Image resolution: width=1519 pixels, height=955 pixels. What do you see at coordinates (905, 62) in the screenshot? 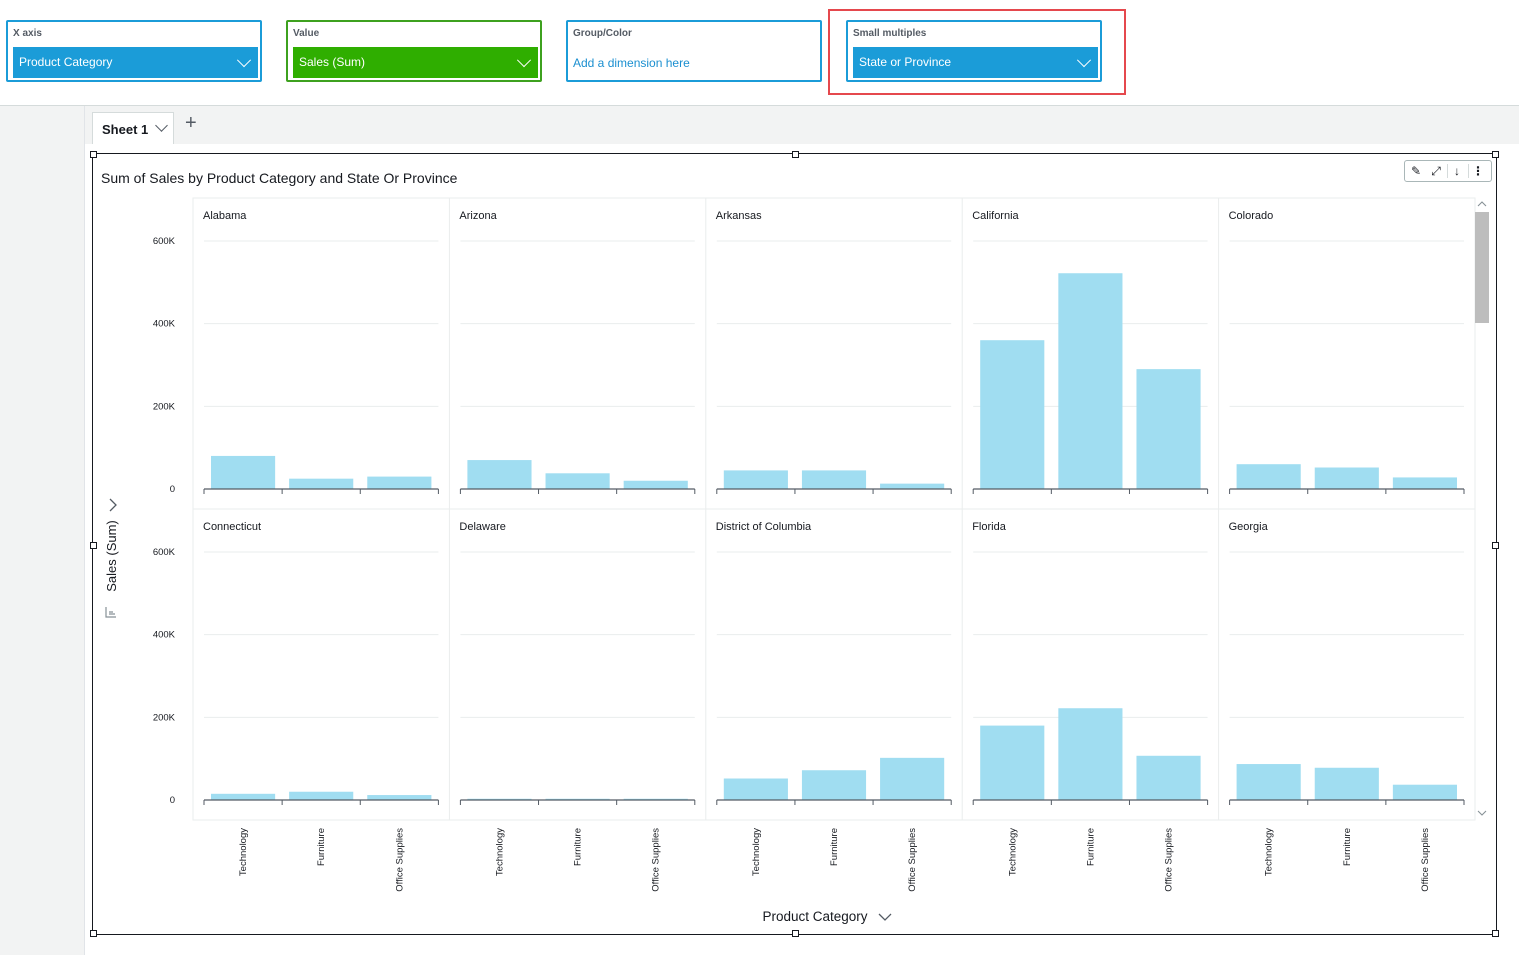
I see `small-multiples-field-label: State or Province` at bounding box center [905, 62].